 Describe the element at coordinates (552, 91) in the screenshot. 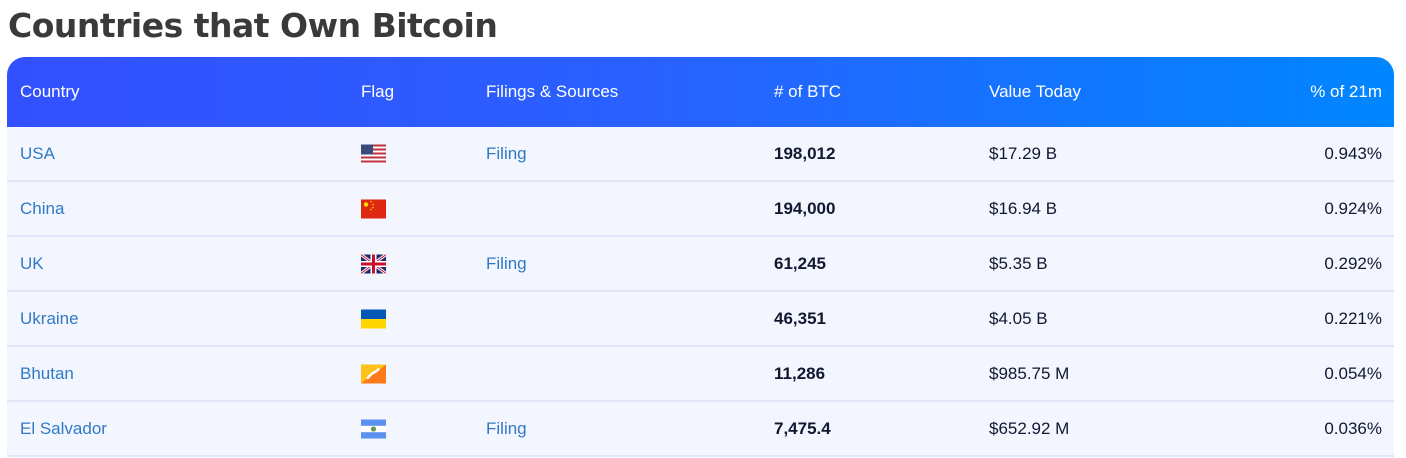

I see `col-filings: Filings & Sources` at that location.